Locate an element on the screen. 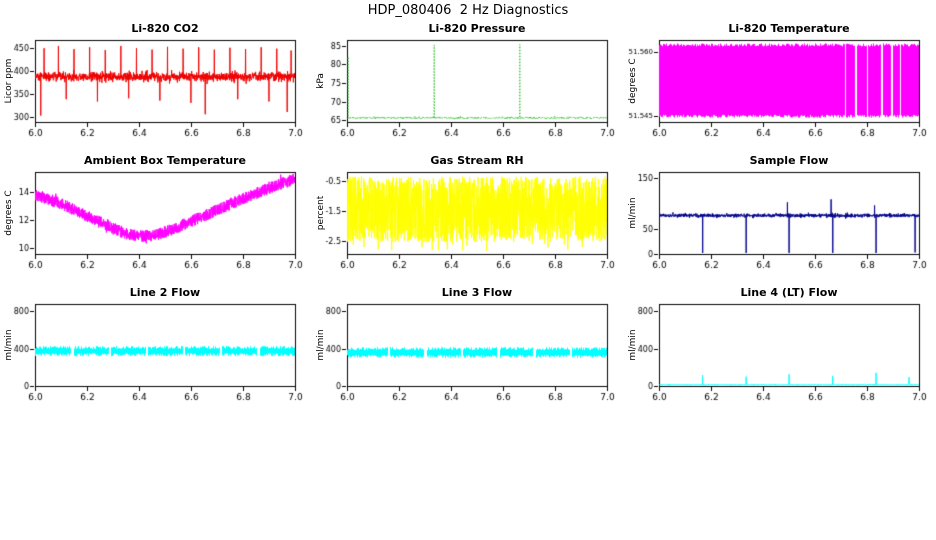 The height and width of the screenshot is (540, 936). chart-line2-flow: Line 2 Flow ml/min is located at coordinates (156, 349).